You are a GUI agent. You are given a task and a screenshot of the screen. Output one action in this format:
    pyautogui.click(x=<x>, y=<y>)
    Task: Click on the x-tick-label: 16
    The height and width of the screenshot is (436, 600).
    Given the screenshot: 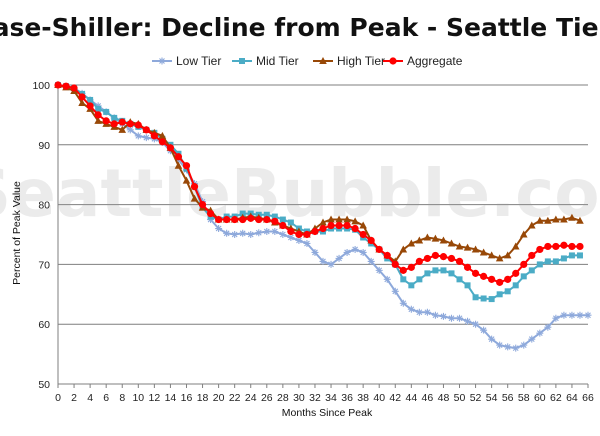 What is the action you would take?
    pyautogui.click(x=187, y=398)
    